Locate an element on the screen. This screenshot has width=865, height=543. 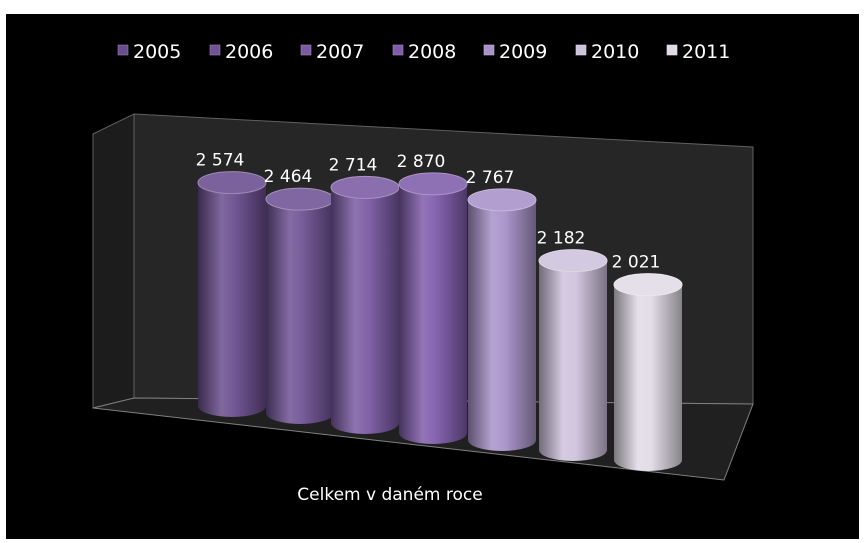
bar-2006-top is located at coordinates (300, 199).